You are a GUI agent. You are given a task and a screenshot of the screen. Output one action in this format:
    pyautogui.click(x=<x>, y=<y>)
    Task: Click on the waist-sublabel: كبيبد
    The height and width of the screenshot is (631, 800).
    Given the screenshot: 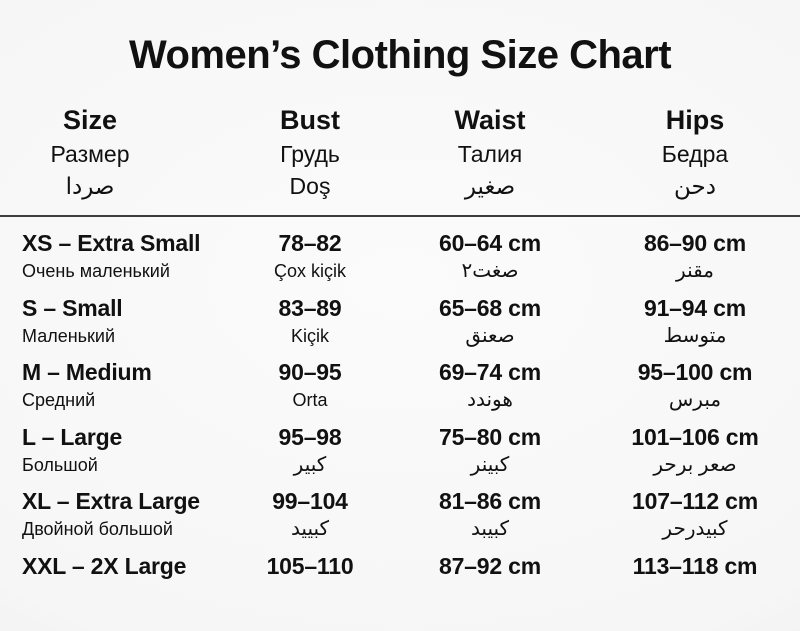 What is the action you would take?
    pyautogui.click(x=490, y=529)
    